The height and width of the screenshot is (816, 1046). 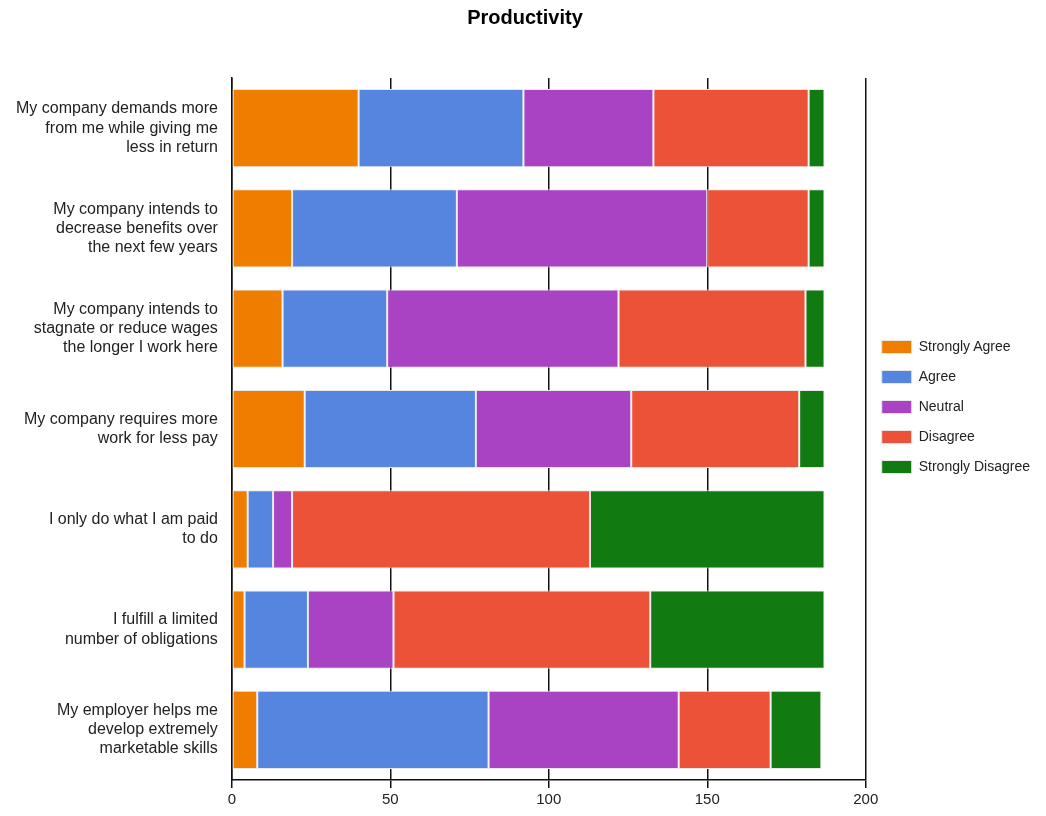 What do you see at coordinates (964, 345) in the screenshot?
I see `legend-label: Strongly Agree` at bounding box center [964, 345].